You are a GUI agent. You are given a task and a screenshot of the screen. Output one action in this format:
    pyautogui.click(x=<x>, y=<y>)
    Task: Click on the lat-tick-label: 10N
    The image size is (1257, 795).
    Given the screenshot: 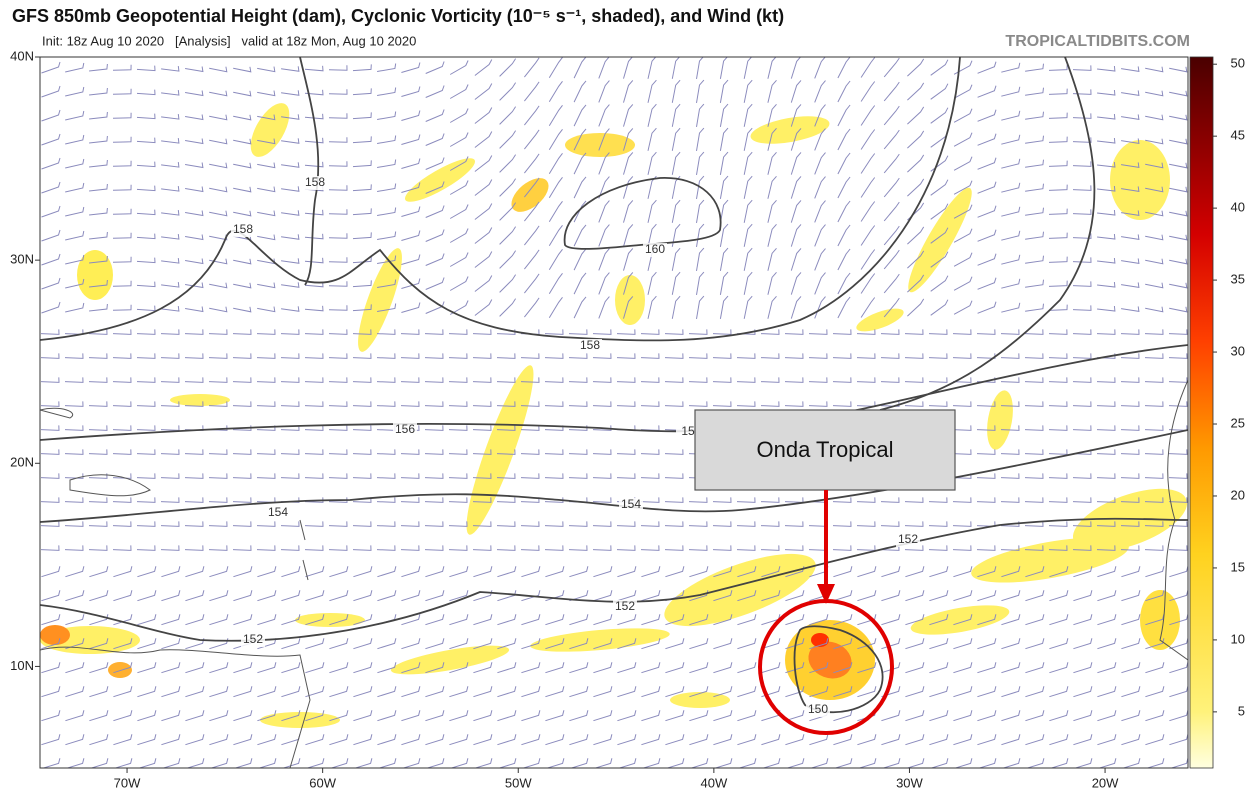 What is the action you would take?
    pyautogui.click(x=22, y=665)
    